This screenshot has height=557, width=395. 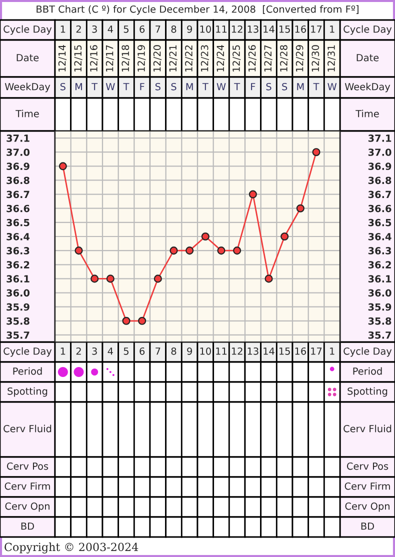 I want to click on y2-tick-label: 36.7, so click(x=379, y=194).